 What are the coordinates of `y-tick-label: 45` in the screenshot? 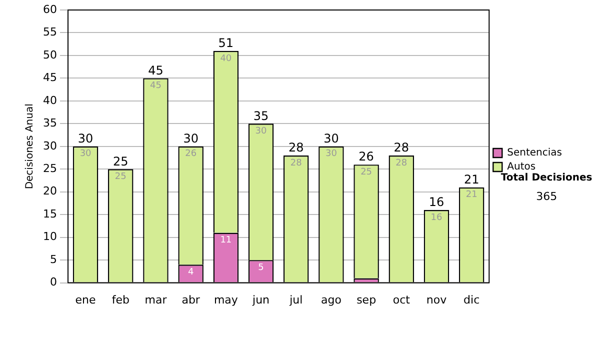 It's located at (49, 77).